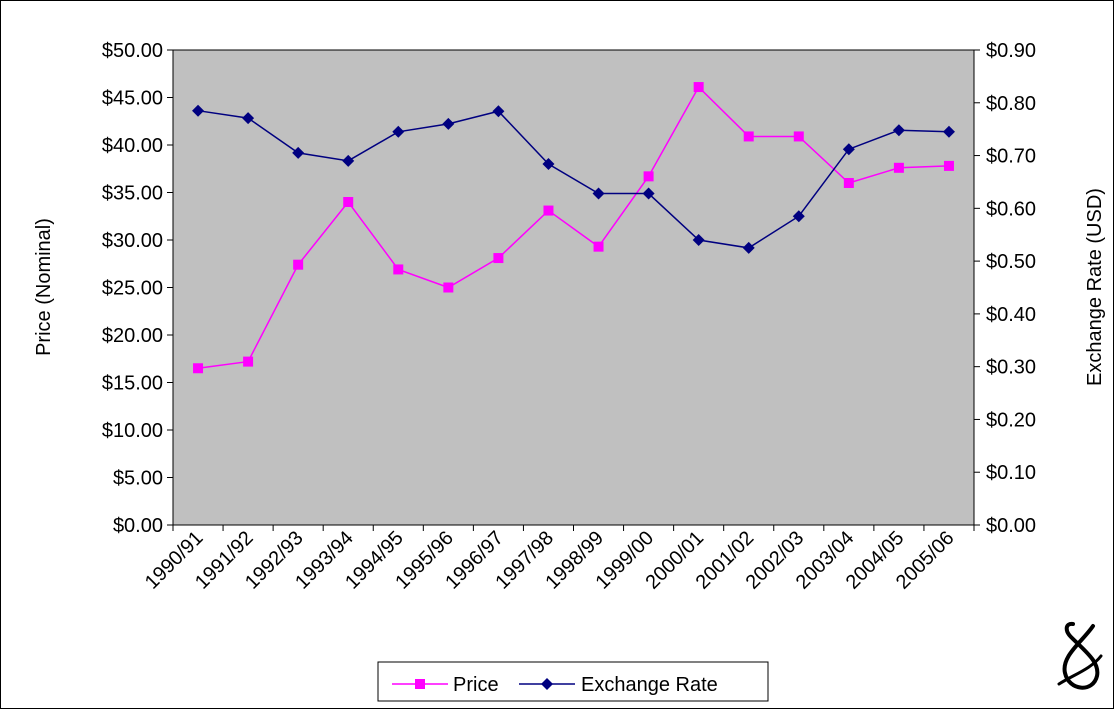 The height and width of the screenshot is (713, 1114). Describe the element at coordinates (132, 431) in the screenshot. I see `y-tick-label: $10.00` at that location.